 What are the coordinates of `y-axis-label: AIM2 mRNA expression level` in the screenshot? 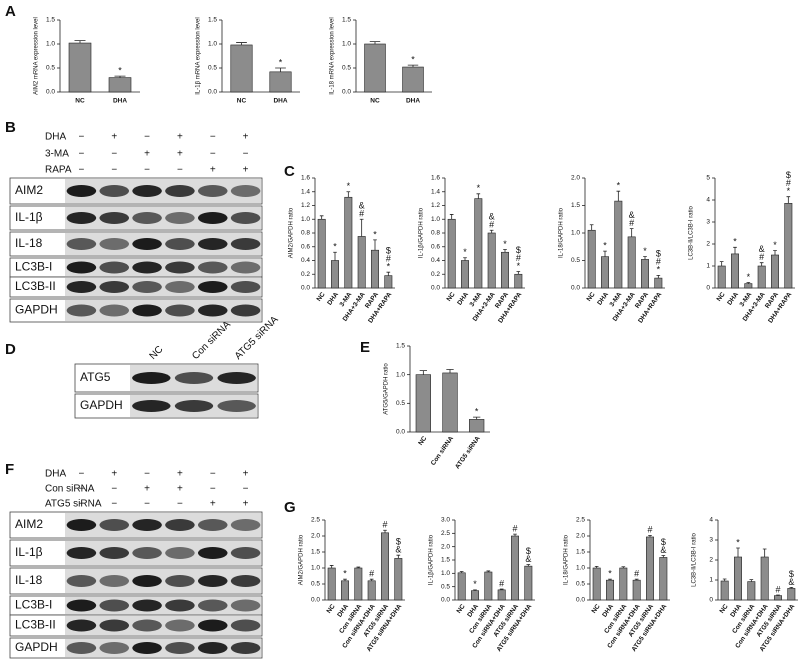 It's located at (37, 56).